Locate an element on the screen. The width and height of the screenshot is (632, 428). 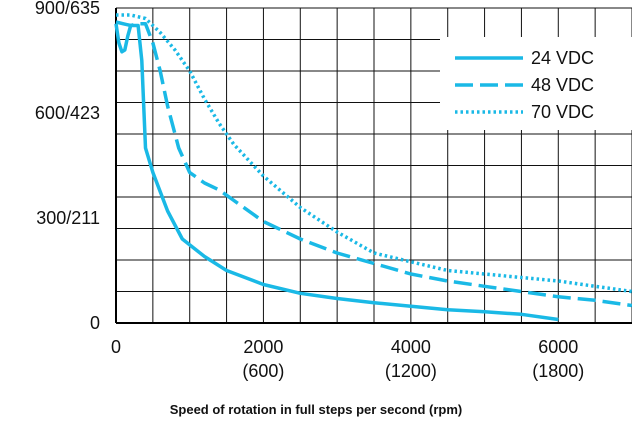
x-tick-sublabel: (1200) is located at coordinates (411, 371).